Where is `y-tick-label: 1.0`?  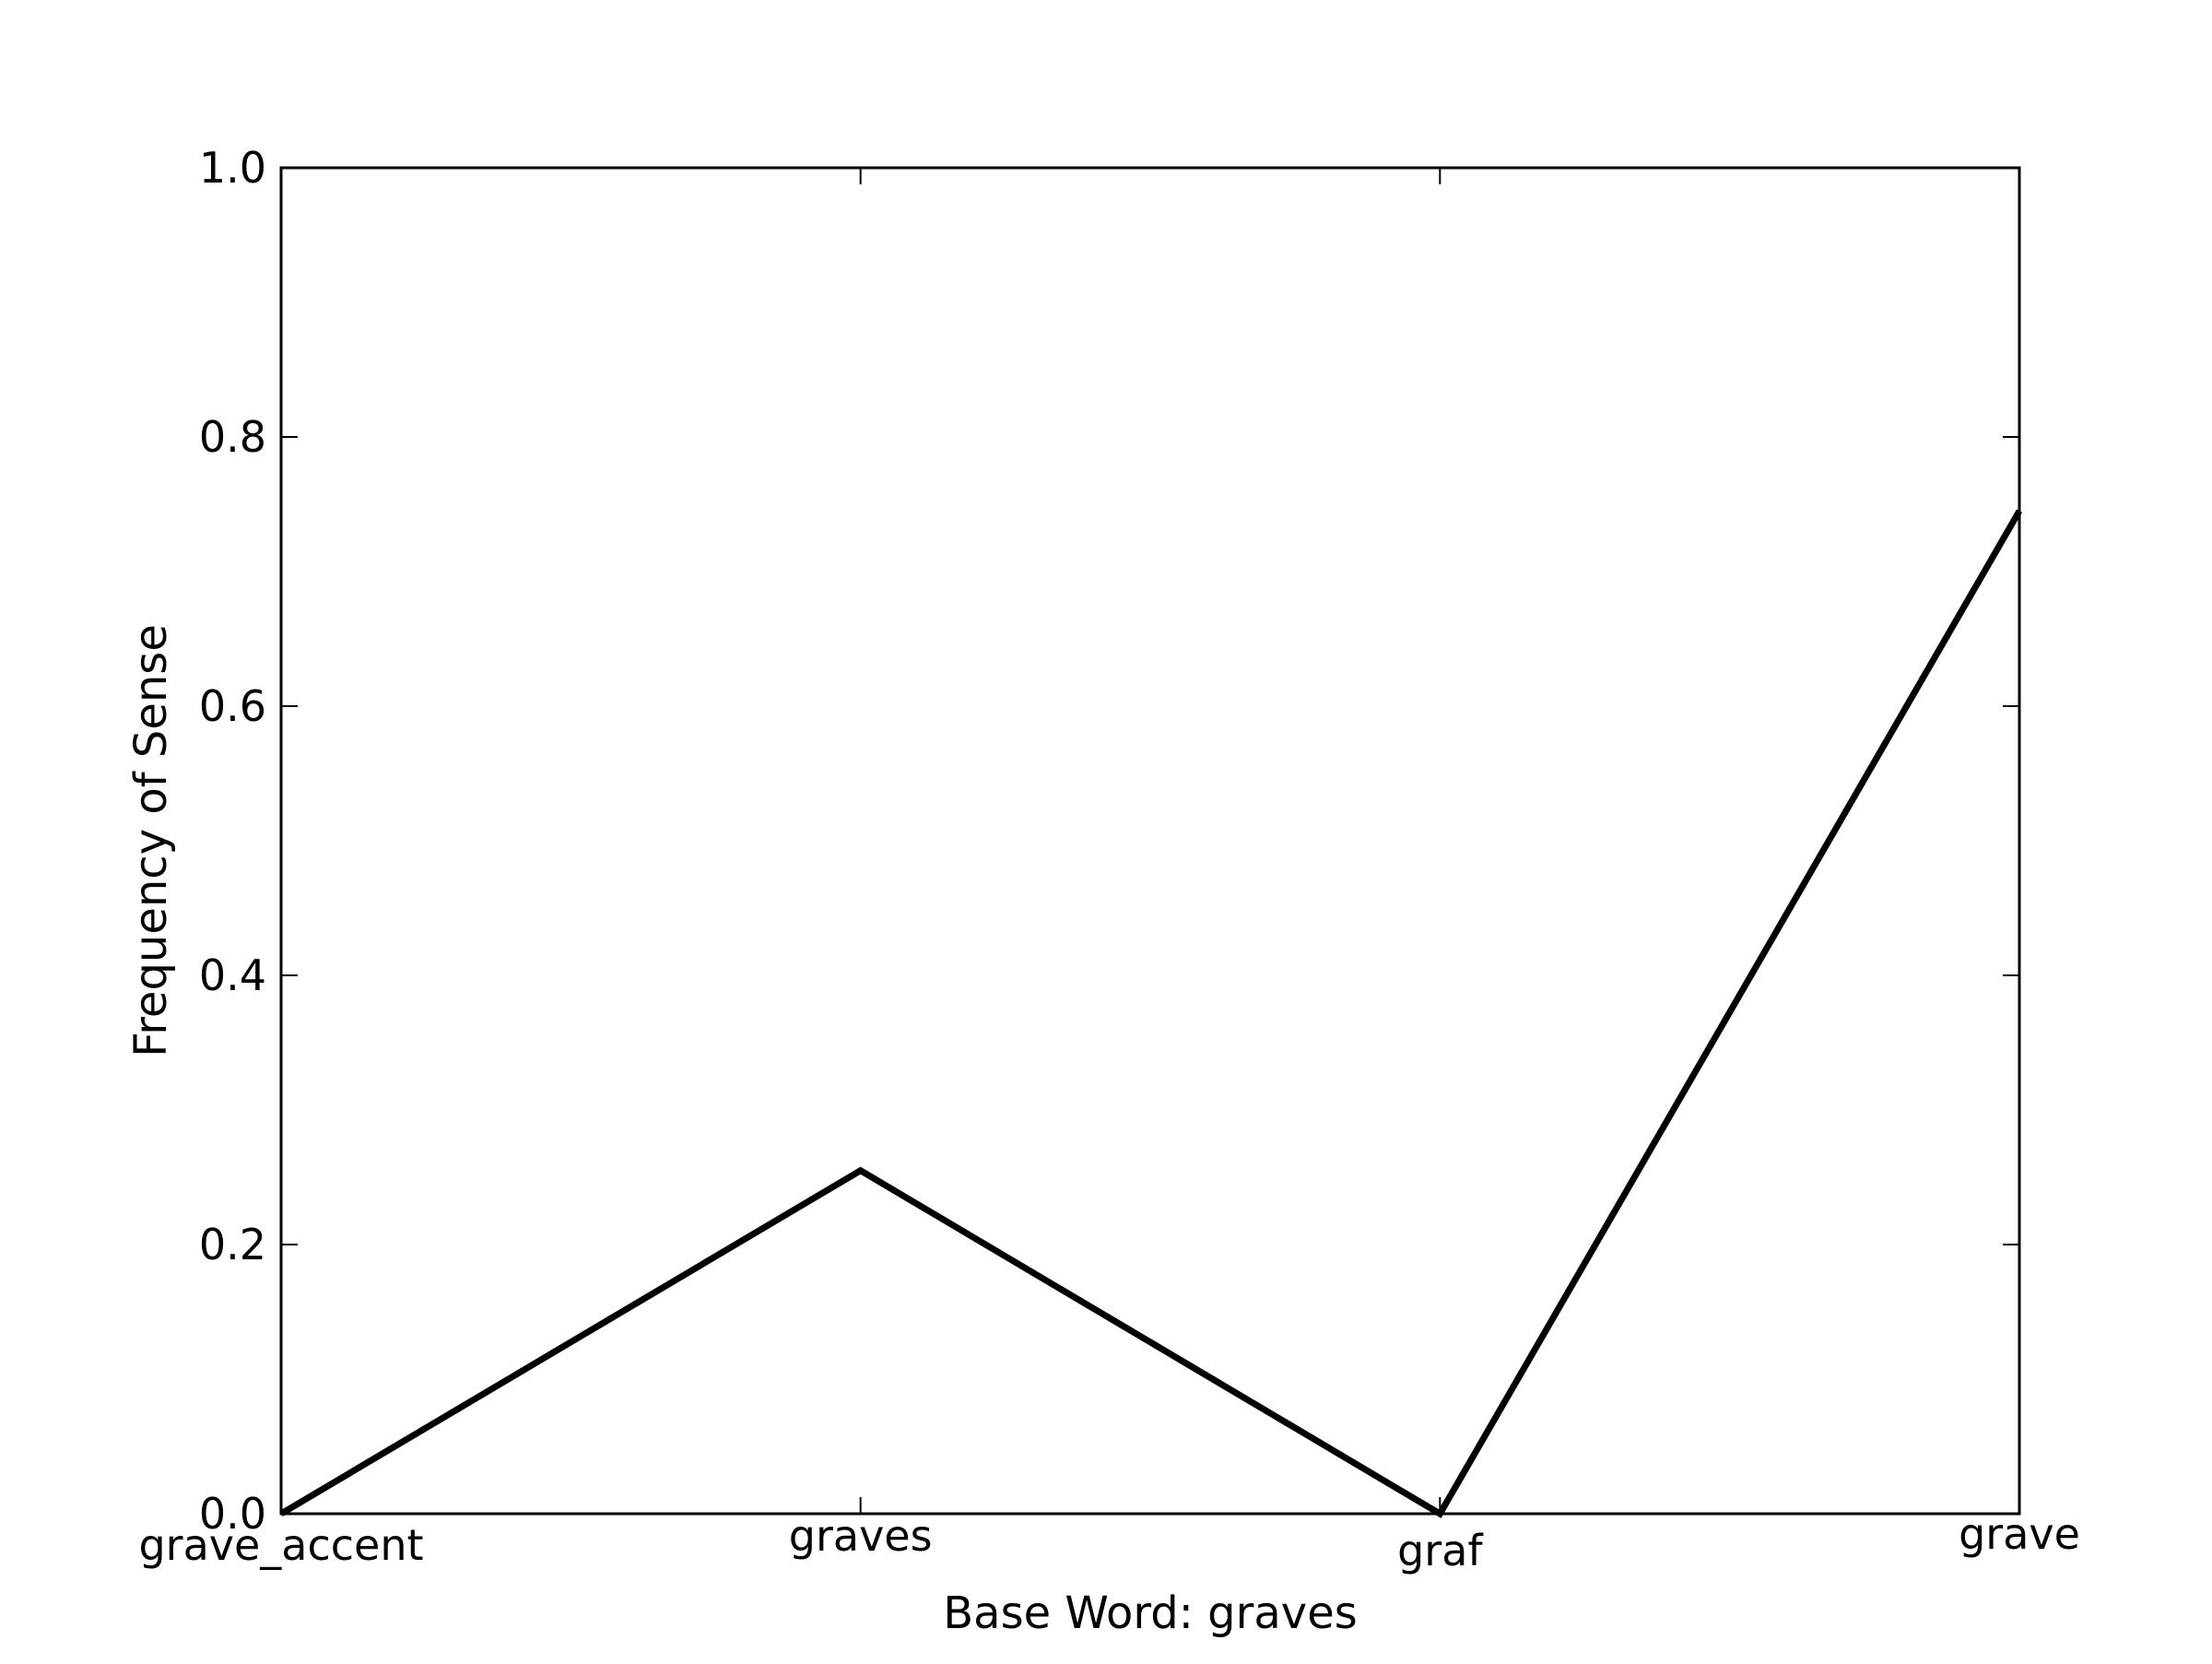
y-tick-label: 1.0 is located at coordinates (232, 168).